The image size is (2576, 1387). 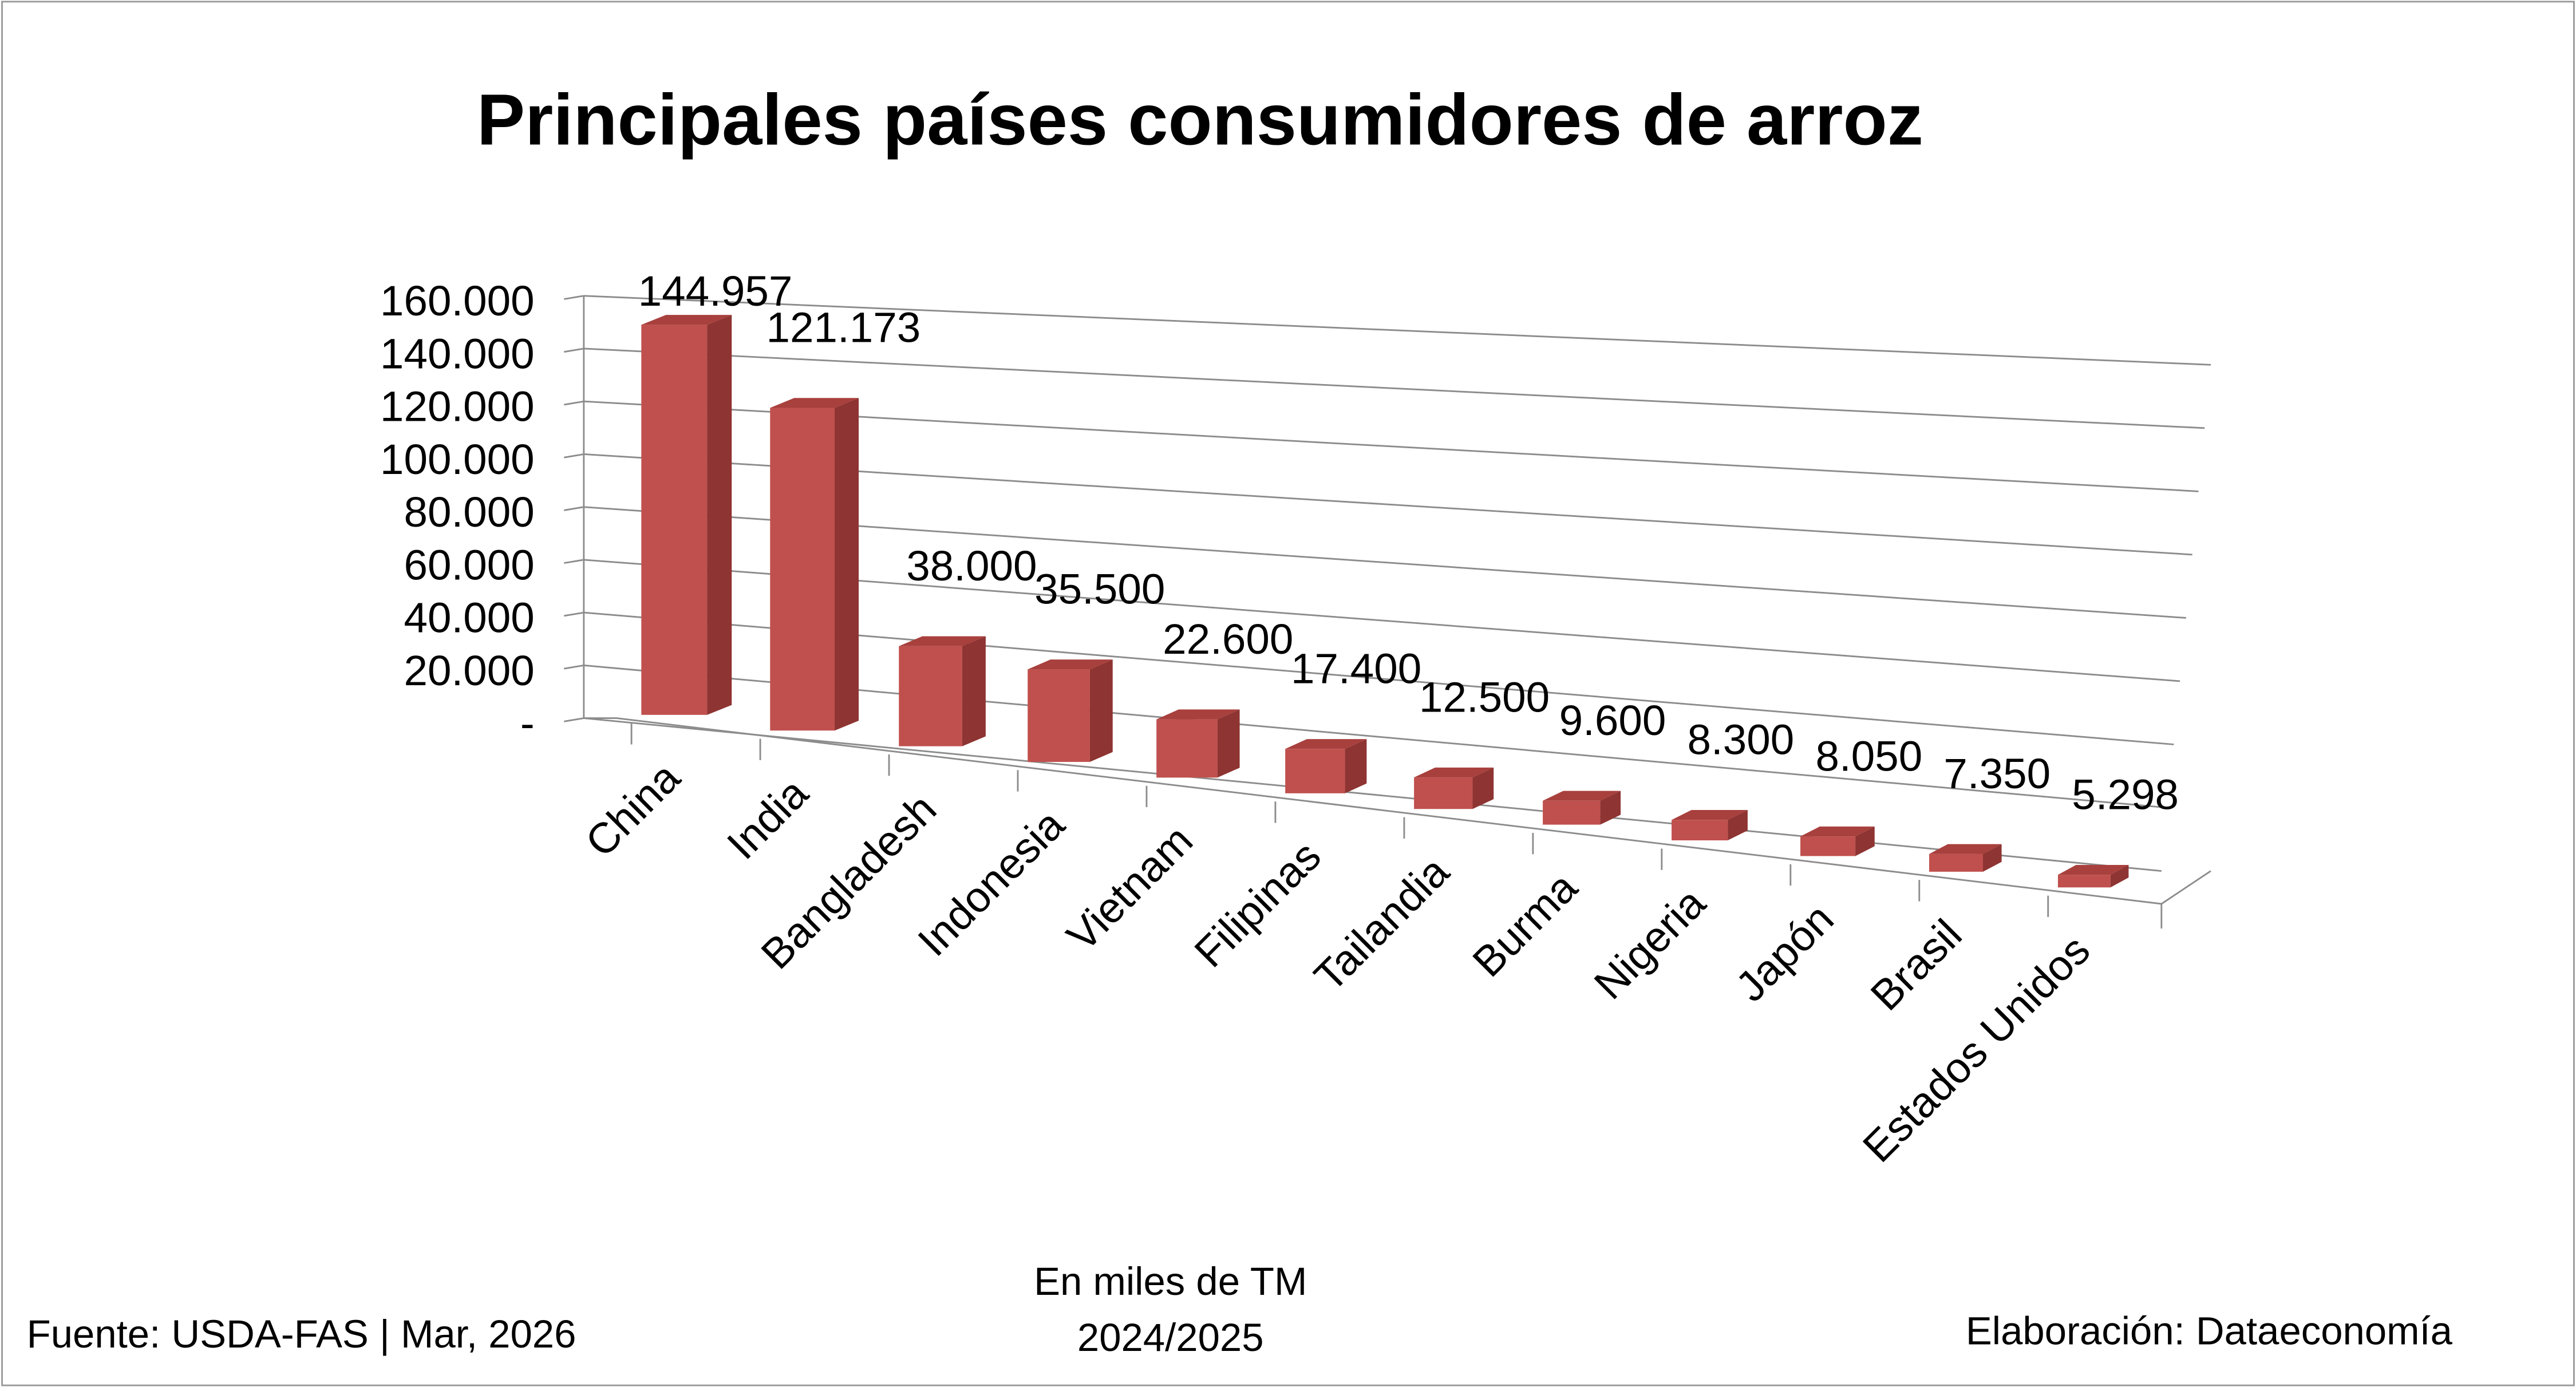 What do you see at coordinates (1741, 739) in the screenshot?
I see `value-label: 8.300` at bounding box center [1741, 739].